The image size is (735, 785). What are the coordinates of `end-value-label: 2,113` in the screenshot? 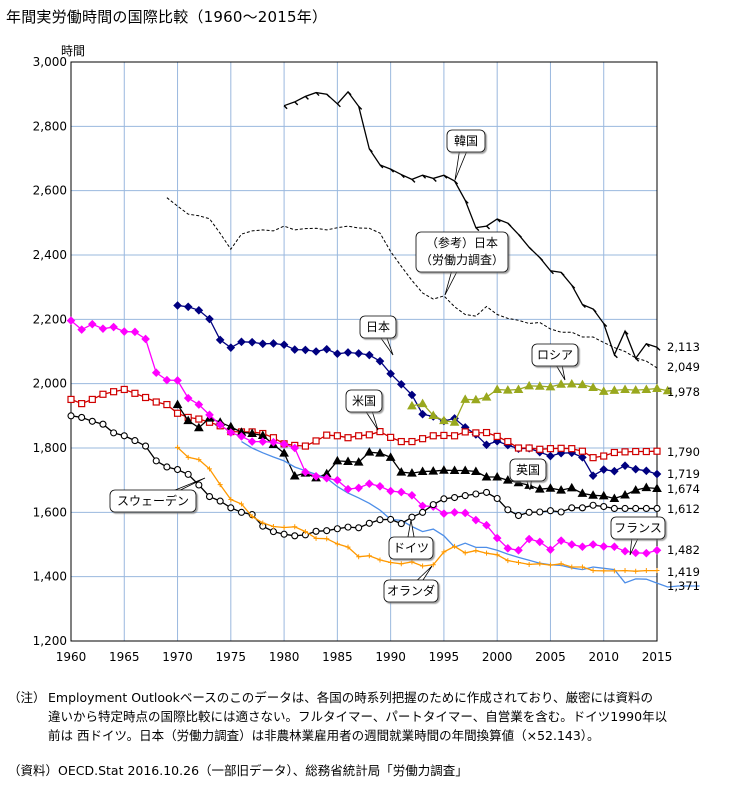 It's located at (683, 347).